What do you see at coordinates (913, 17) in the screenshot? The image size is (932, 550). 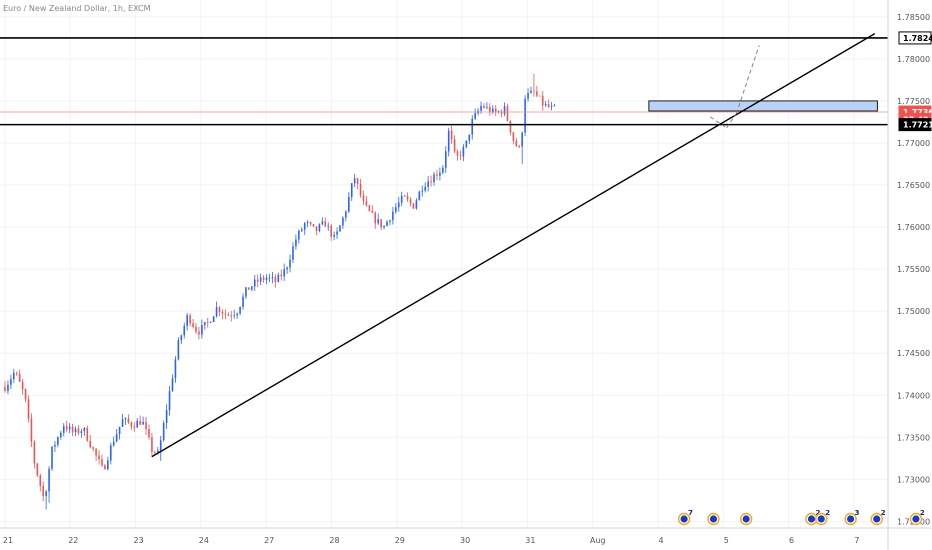 I see `price-tick-label: 1.78500` at bounding box center [913, 17].